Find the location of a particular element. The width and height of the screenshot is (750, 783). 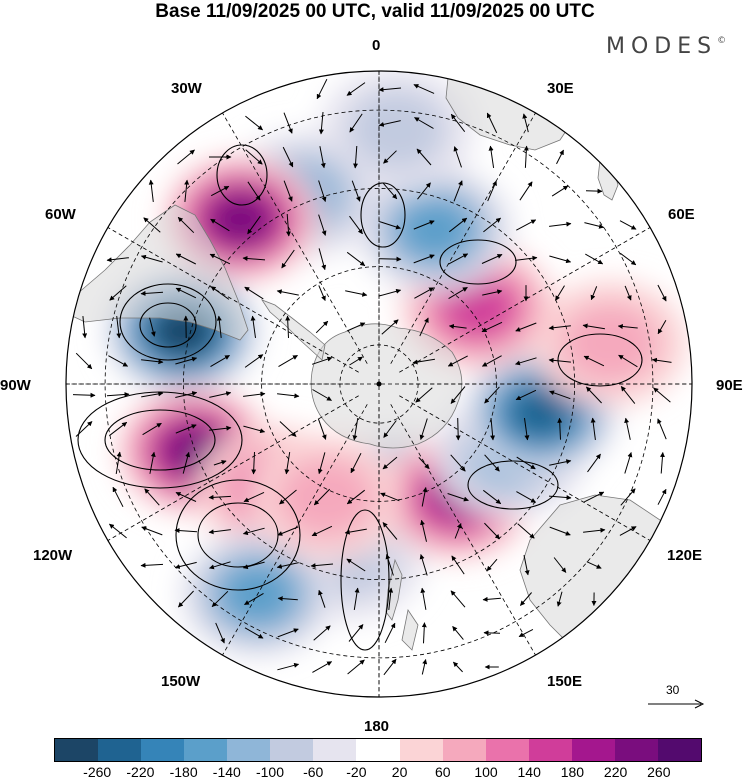

modes-brand: MODES© is located at coordinates (666, 46).